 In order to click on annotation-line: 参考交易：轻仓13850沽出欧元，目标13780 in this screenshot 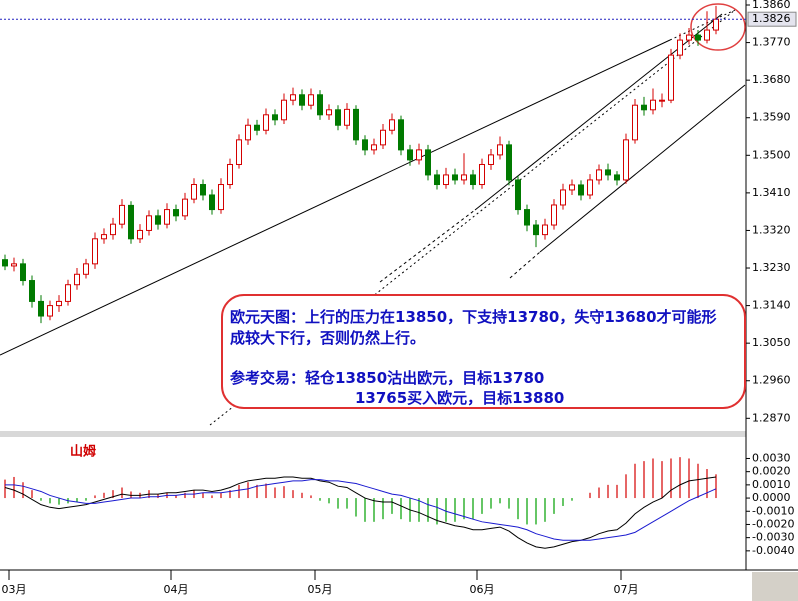, I will do `click(387, 378)`.